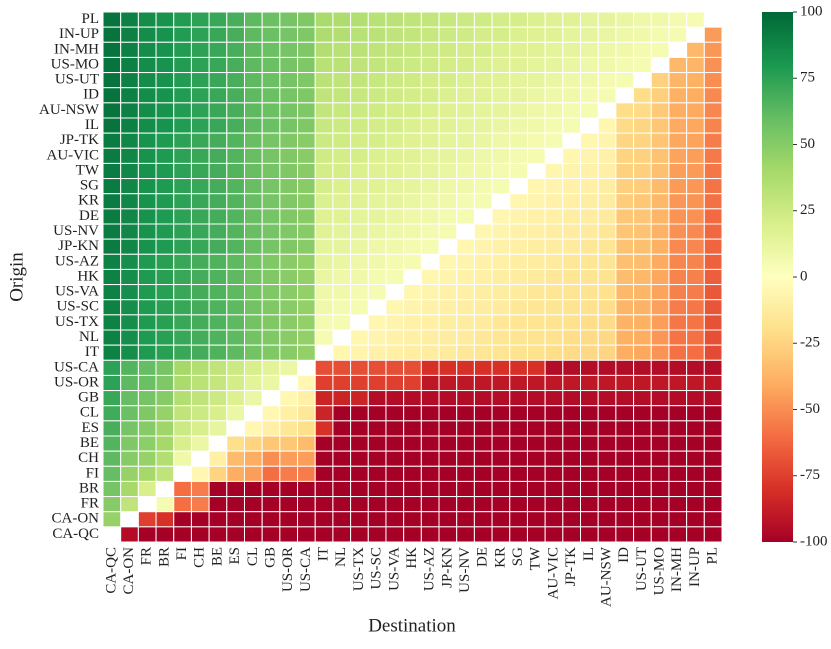  What do you see at coordinates (430, 569) in the screenshot?
I see `x-tick-label: US-AZ` at bounding box center [430, 569].